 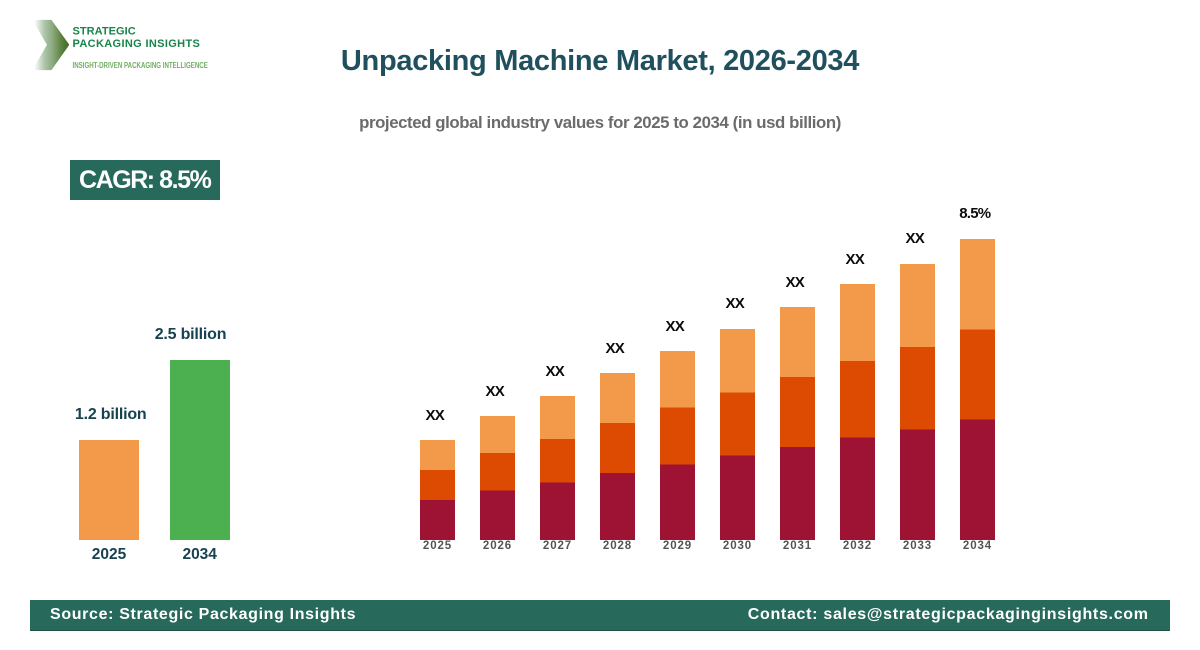 I want to click on svg-text: STRATEGIC, so click(x=104, y=31).